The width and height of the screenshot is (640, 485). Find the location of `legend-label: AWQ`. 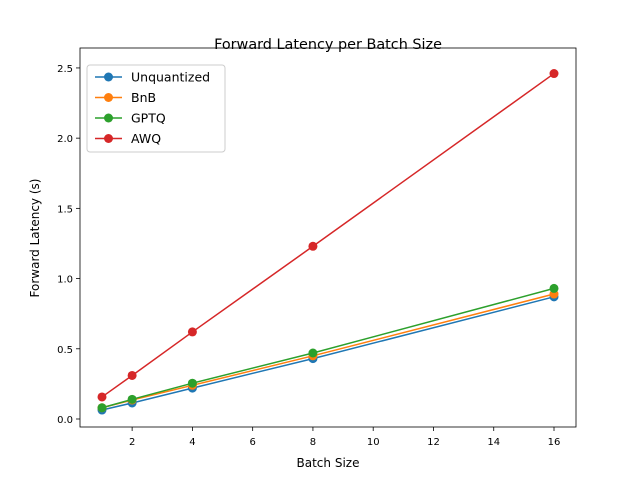

legend-label: AWQ is located at coordinates (146, 138).